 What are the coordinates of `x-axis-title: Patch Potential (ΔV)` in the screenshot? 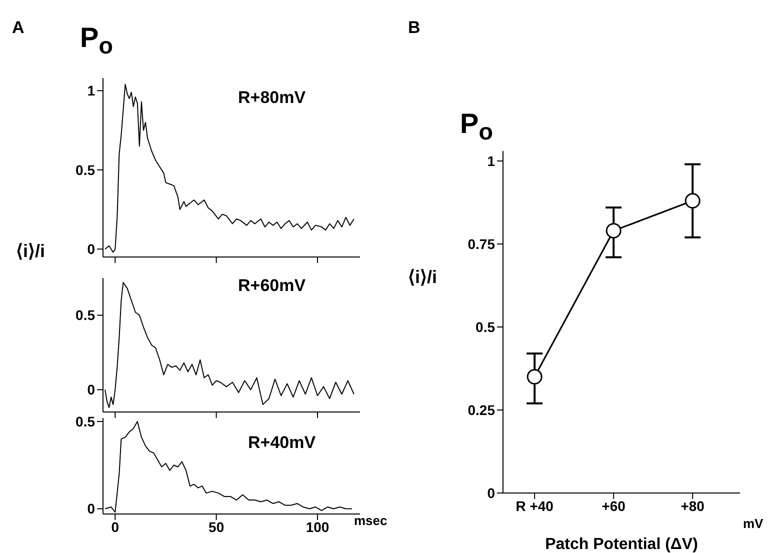 It's located at (621, 544).